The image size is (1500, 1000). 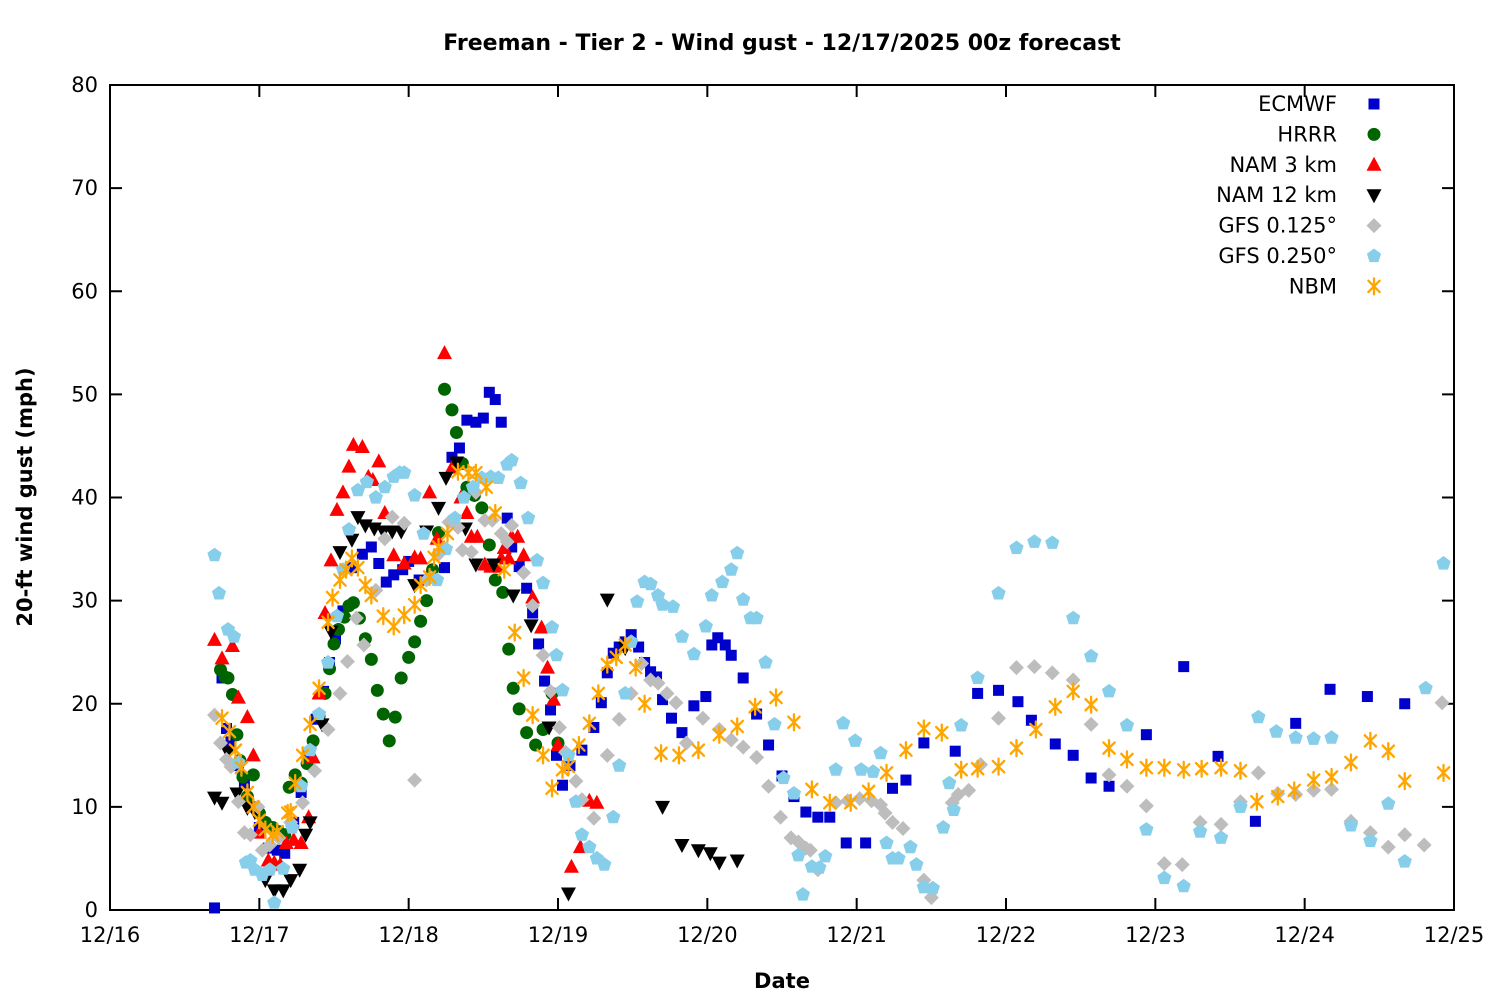 I want to click on x-tick-label-12-25: 12/25, so click(x=1454, y=935).